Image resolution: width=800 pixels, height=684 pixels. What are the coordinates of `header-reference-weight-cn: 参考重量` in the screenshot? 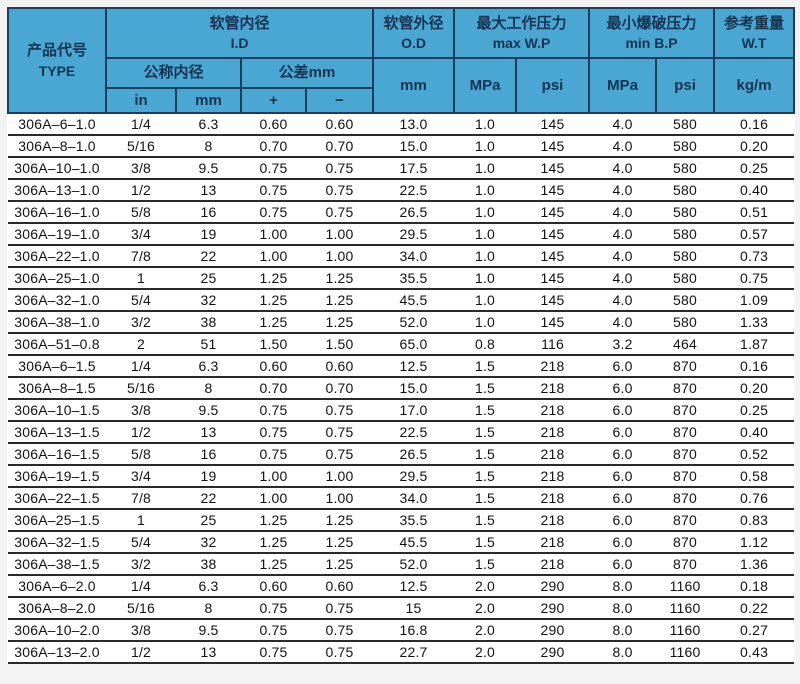 It's located at (754, 23).